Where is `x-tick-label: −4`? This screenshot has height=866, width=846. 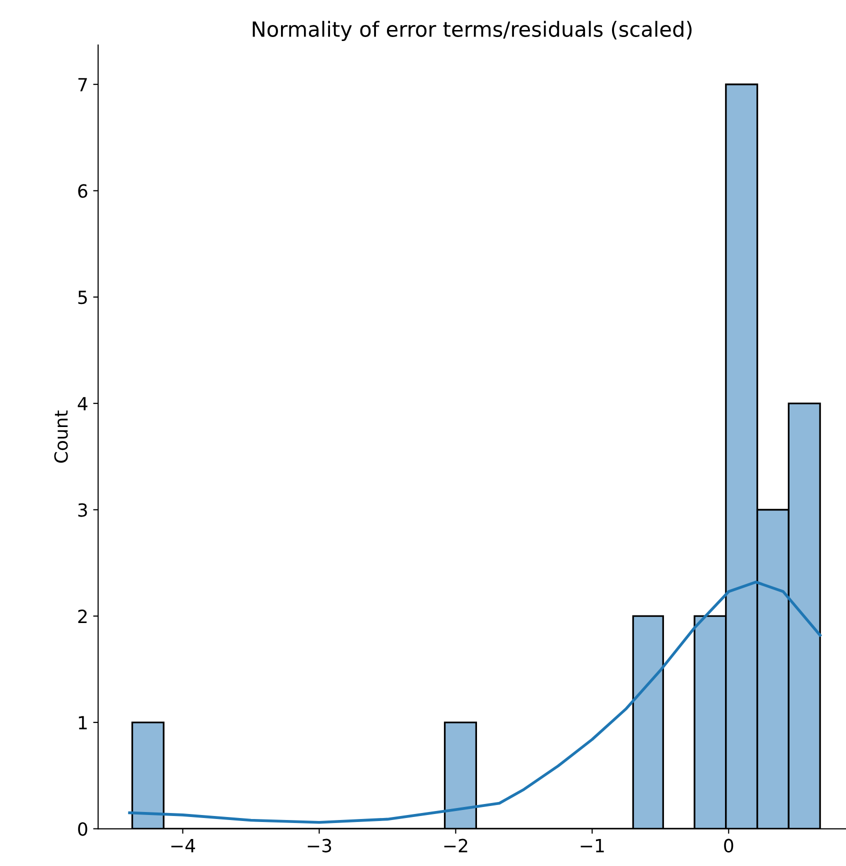 x-tick-label: −4 is located at coordinates (183, 845).